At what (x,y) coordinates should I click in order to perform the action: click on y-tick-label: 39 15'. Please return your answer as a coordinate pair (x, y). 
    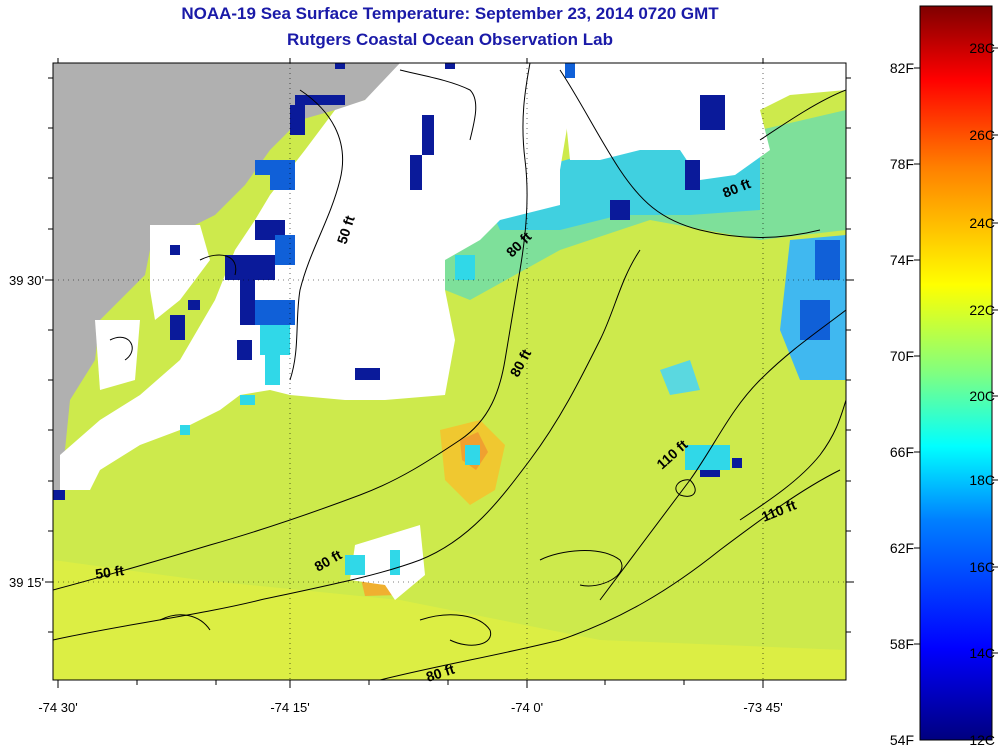
    Looking at the image, I should click on (26, 582).